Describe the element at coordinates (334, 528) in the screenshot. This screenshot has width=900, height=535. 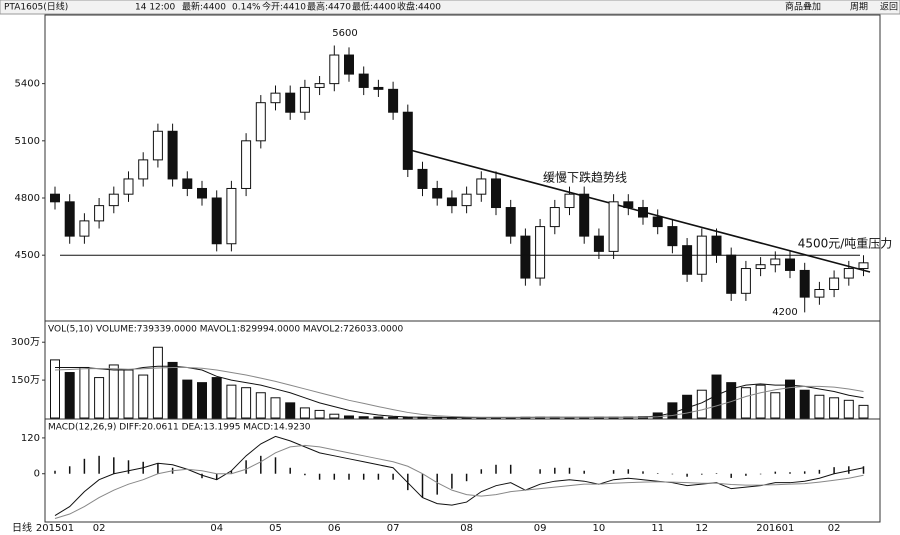
I see `x-tick-label: 06` at that location.